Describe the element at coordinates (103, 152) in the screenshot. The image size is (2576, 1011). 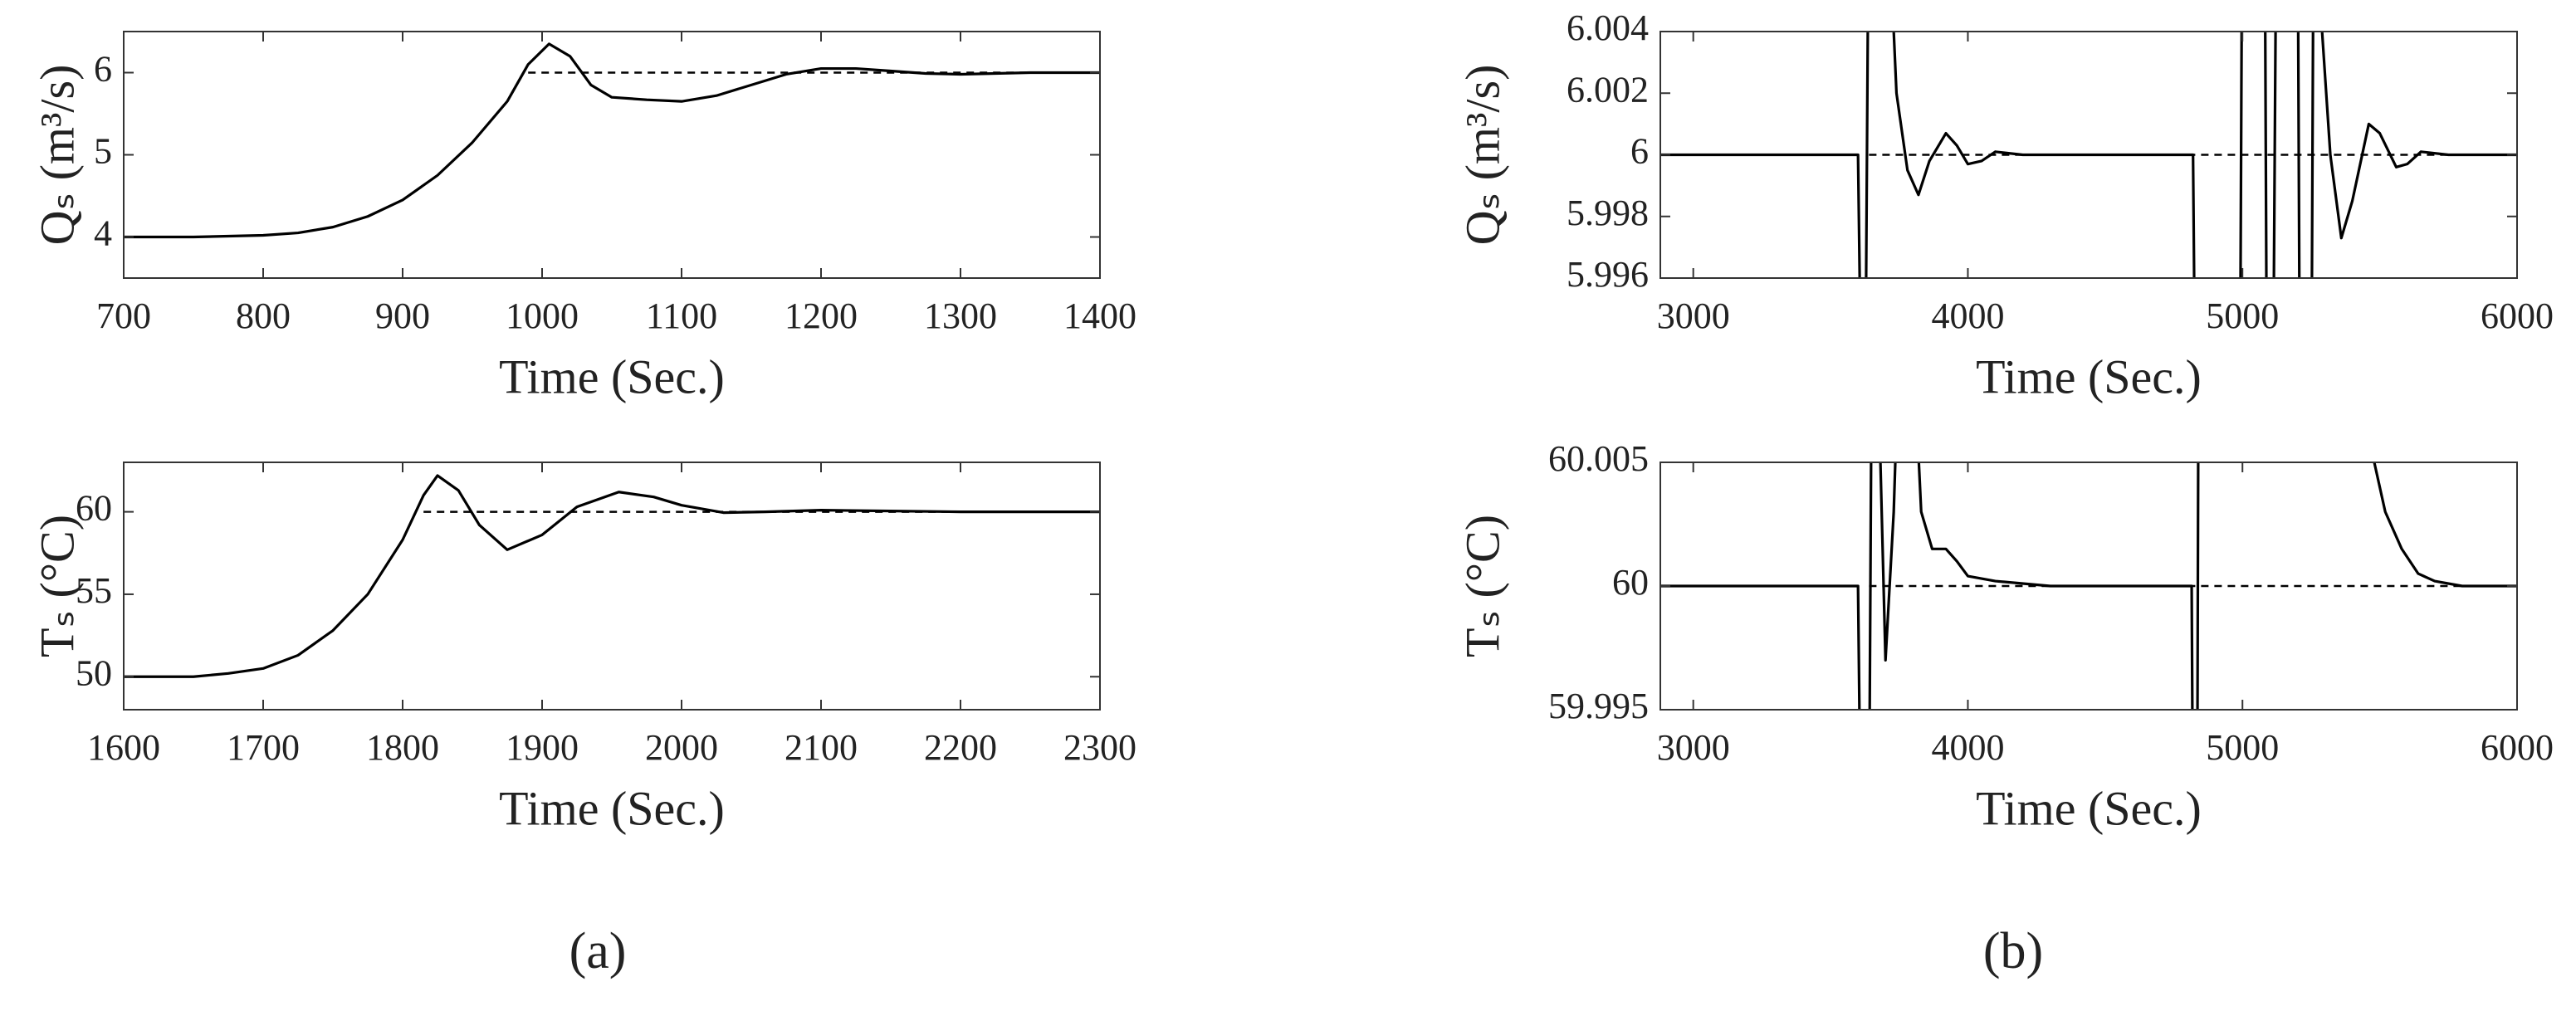
I see `y-tick-label: 5` at that location.